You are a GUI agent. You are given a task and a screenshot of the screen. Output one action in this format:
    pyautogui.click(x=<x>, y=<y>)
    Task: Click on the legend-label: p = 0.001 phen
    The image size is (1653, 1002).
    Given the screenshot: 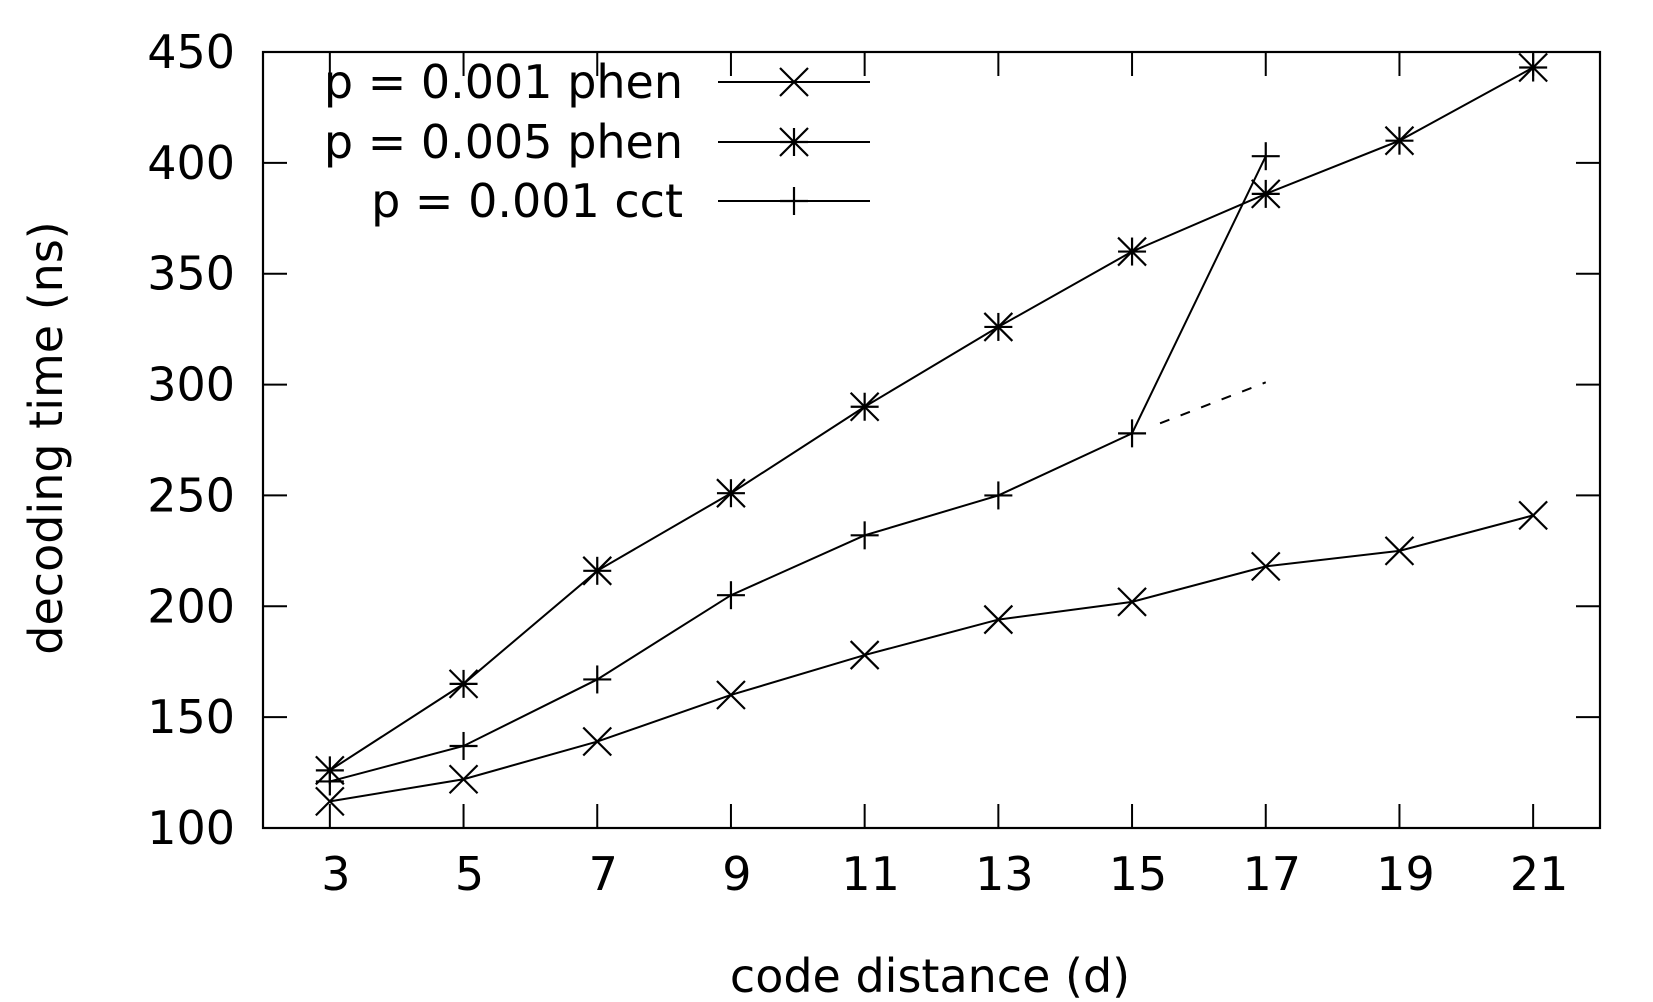 What is the action you would take?
    pyautogui.click(x=503, y=82)
    